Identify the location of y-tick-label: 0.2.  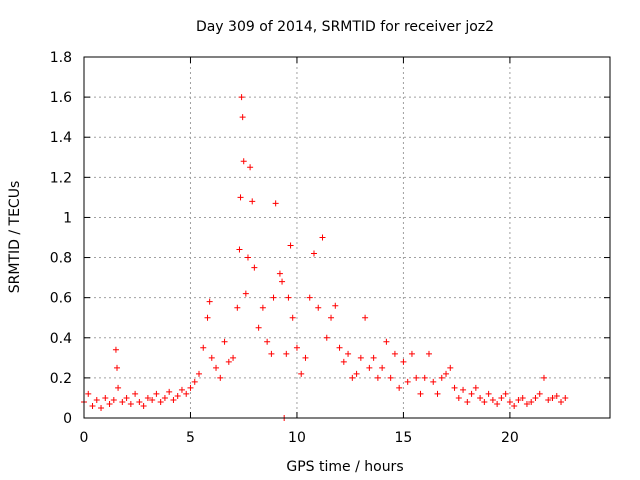
(61, 379).